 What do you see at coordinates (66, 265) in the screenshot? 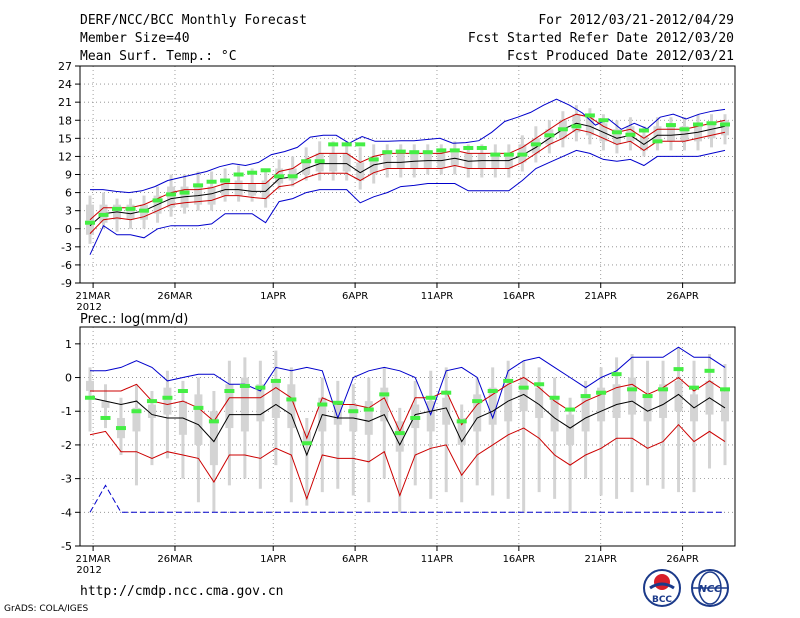
I see `y-tick-label: -6` at bounding box center [66, 265].